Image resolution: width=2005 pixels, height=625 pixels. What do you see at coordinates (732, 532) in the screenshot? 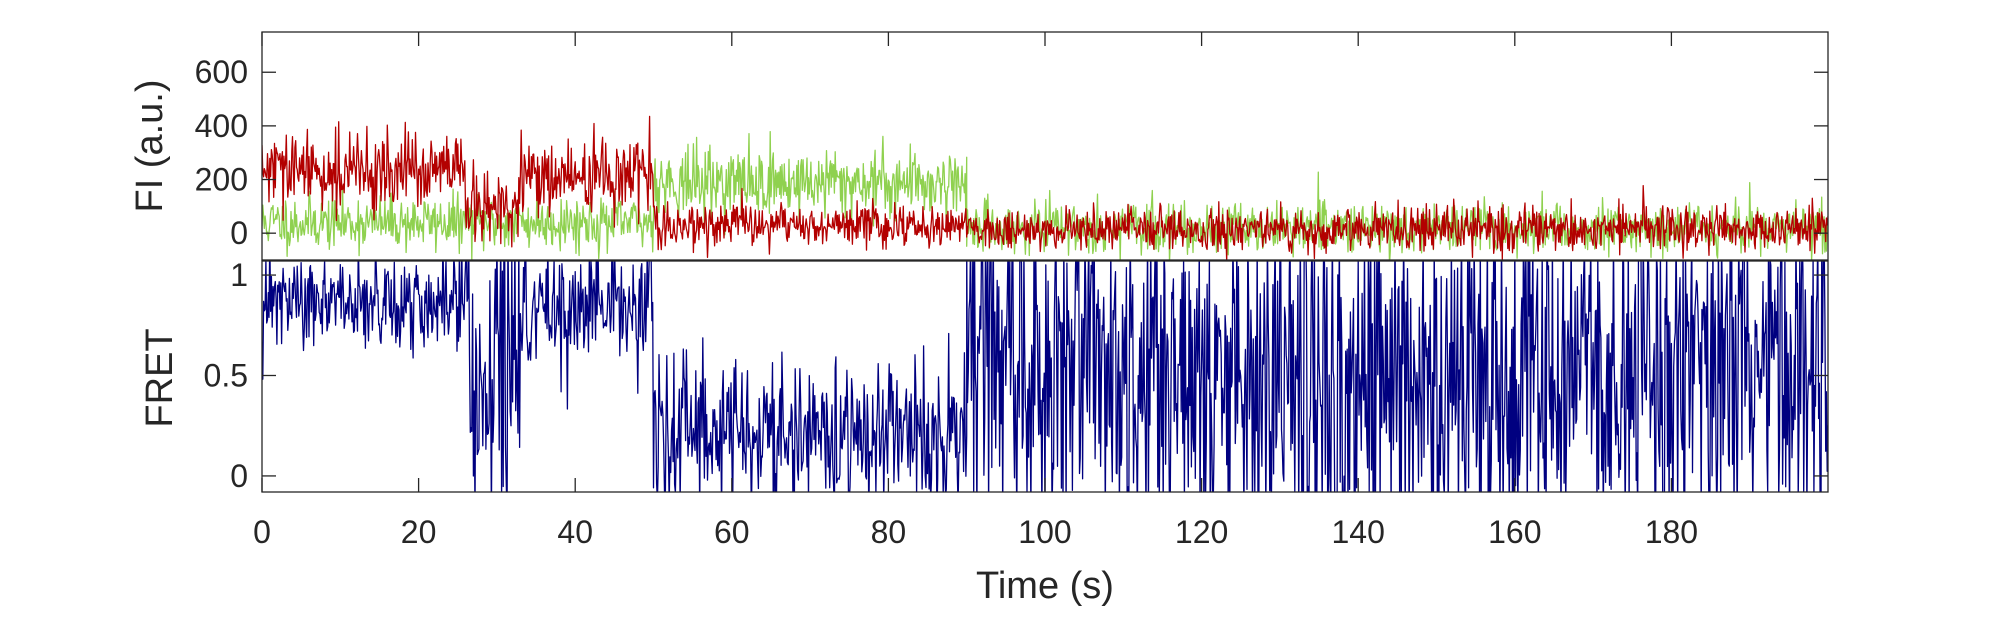
I see `x-tick-label: 60` at bounding box center [732, 532].